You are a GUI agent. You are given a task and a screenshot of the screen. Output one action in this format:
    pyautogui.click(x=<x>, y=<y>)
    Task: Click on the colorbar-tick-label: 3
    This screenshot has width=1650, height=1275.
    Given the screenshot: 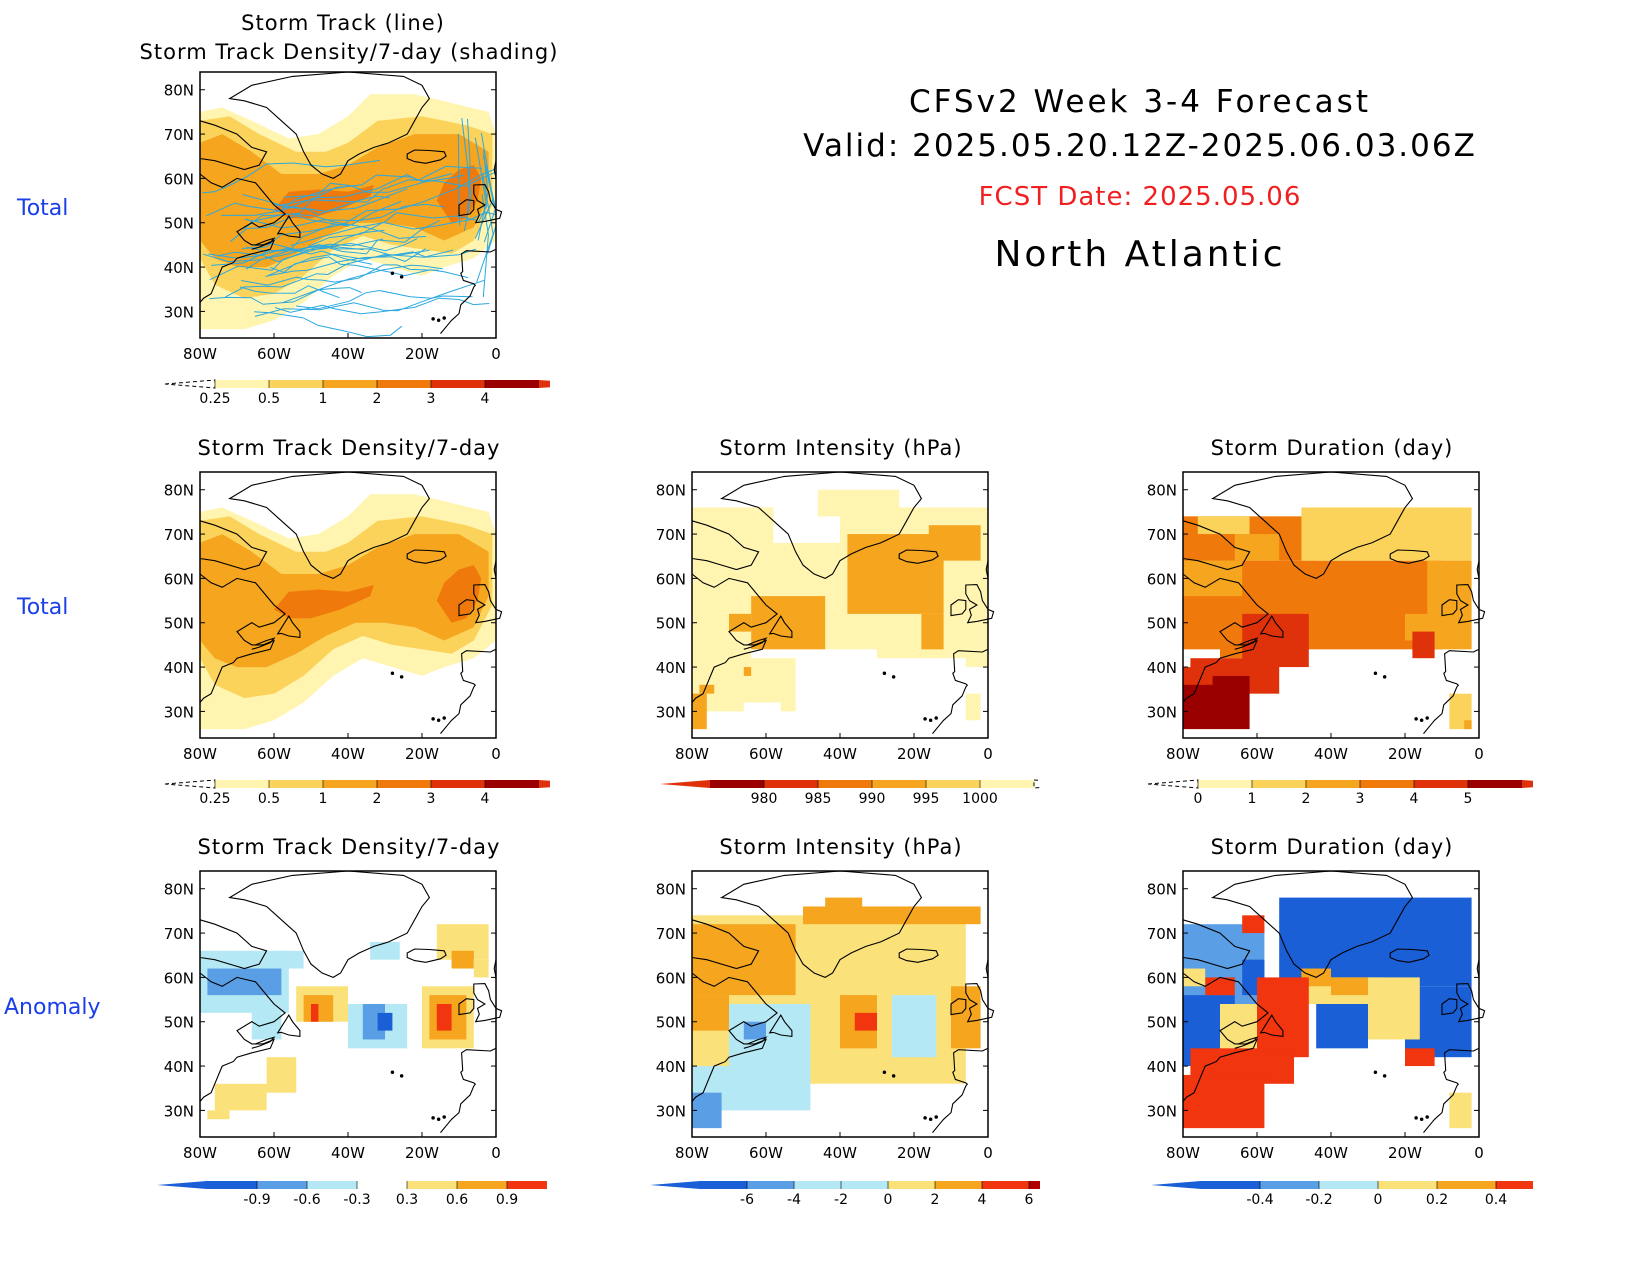 What is the action you would take?
    pyautogui.click(x=1360, y=799)
    